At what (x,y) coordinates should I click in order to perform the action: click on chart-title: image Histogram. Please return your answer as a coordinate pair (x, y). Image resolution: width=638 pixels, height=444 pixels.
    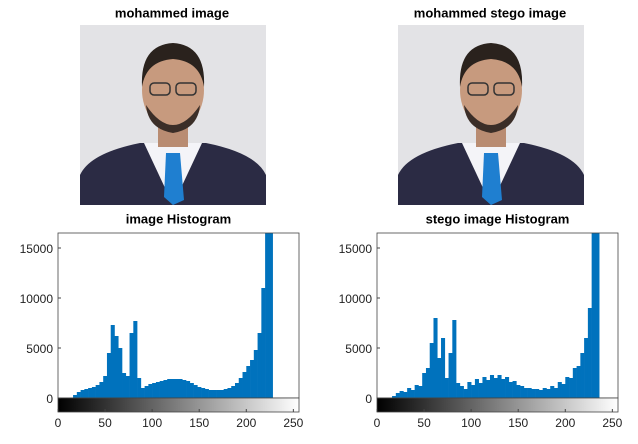
    Looking at the image, I should click on (178, 218).